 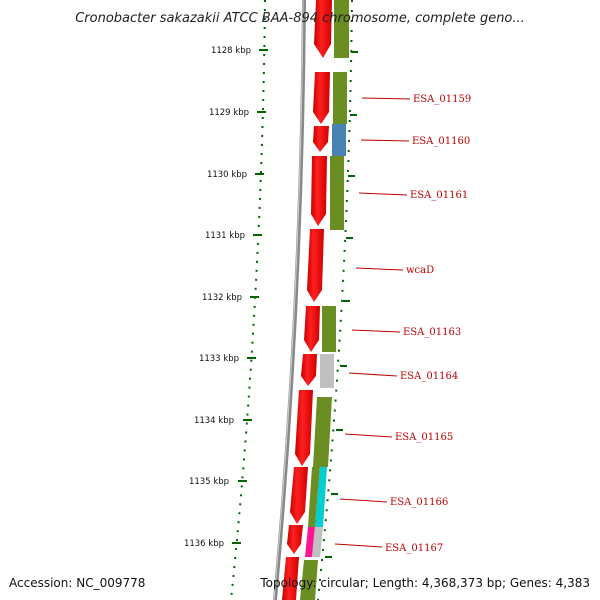 What do you see at coordinates (222, 298) in the screenshot?
I see `scale-tick-label: 1132 kbp` at bounding box center [222, 298].